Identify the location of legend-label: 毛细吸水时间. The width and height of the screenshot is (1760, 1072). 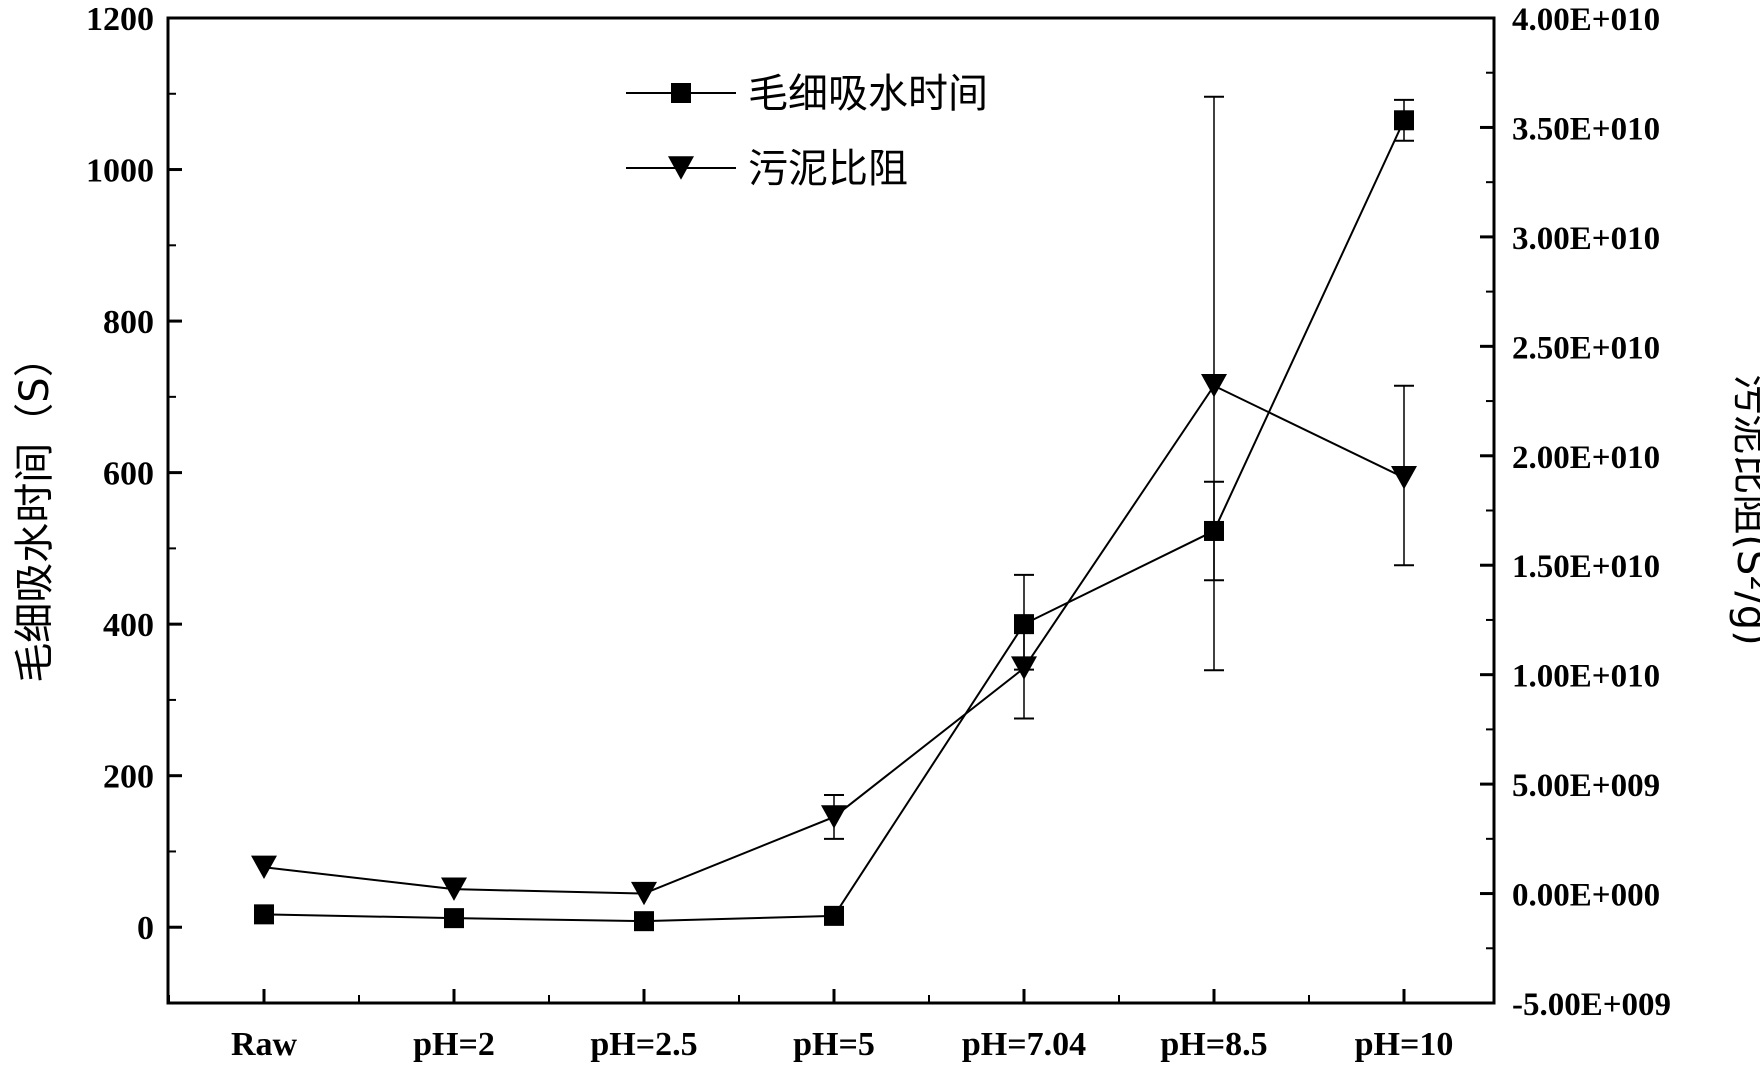
(868, 94).